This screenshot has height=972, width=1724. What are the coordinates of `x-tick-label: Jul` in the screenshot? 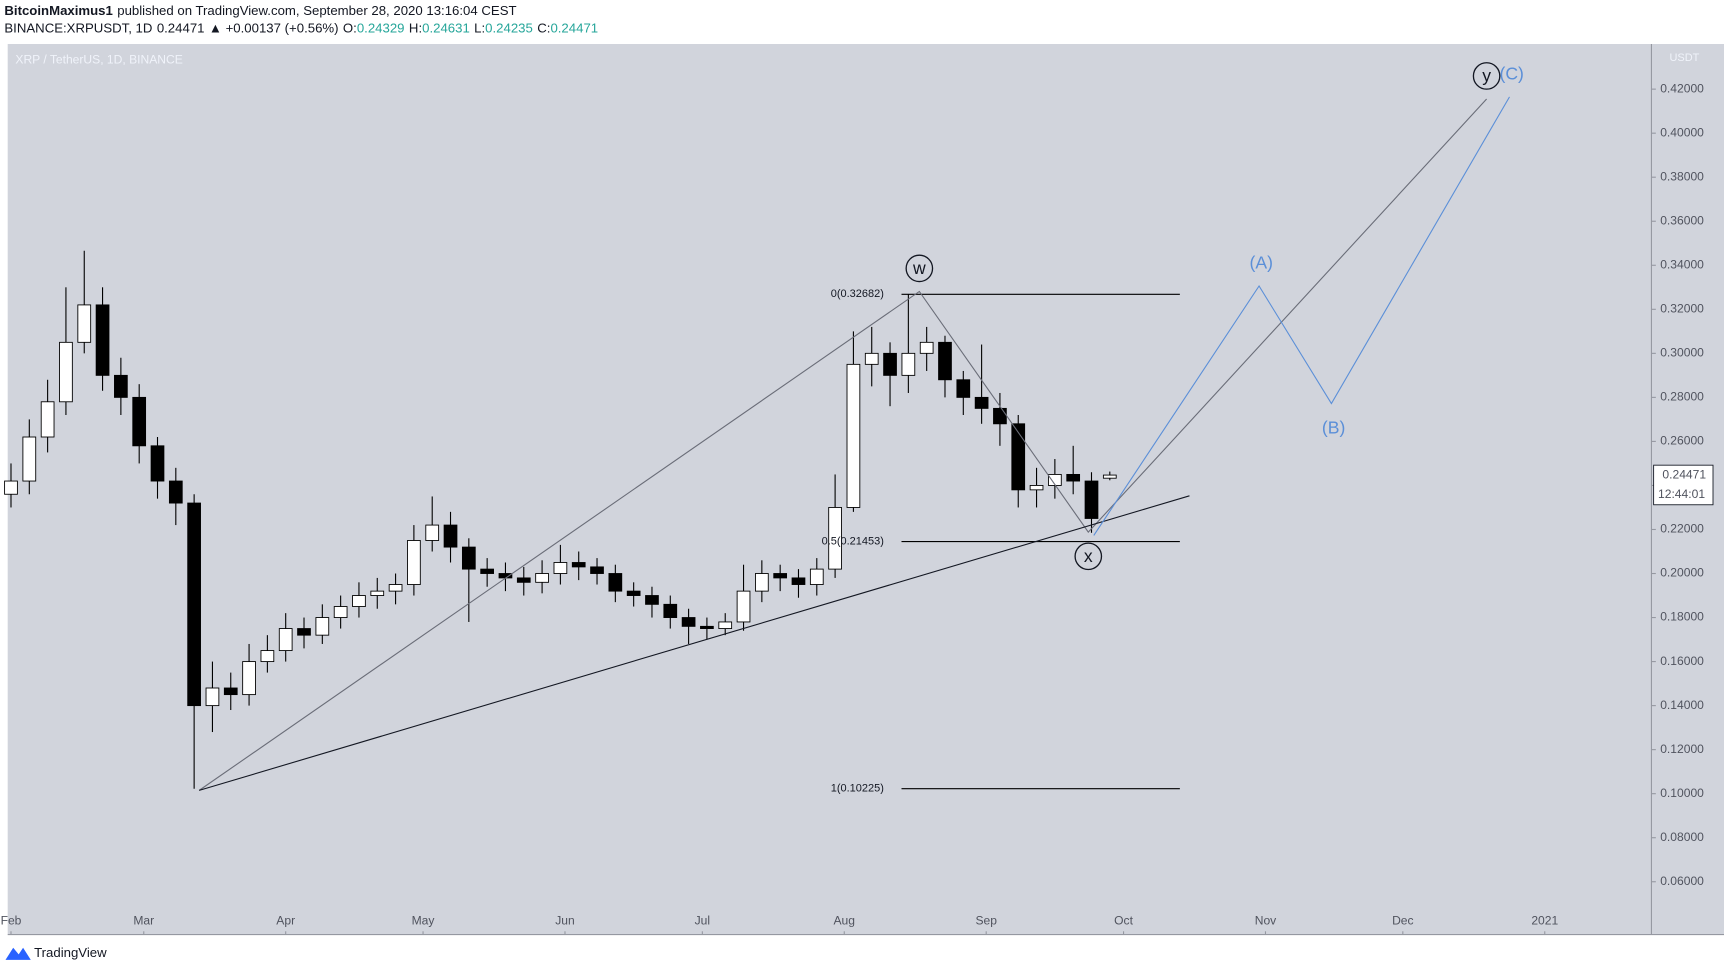 It's located at (702, 921).